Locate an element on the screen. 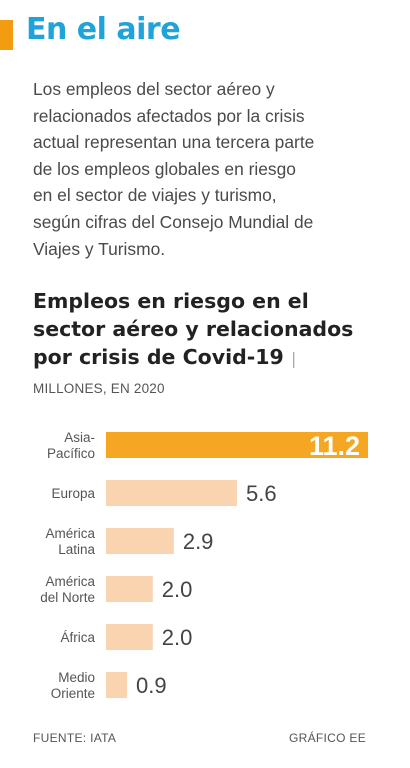 The height and width of the screenshot is (768, 410). intro-line: de los empleos globales en riesgo is located at coordinates (164, 168).